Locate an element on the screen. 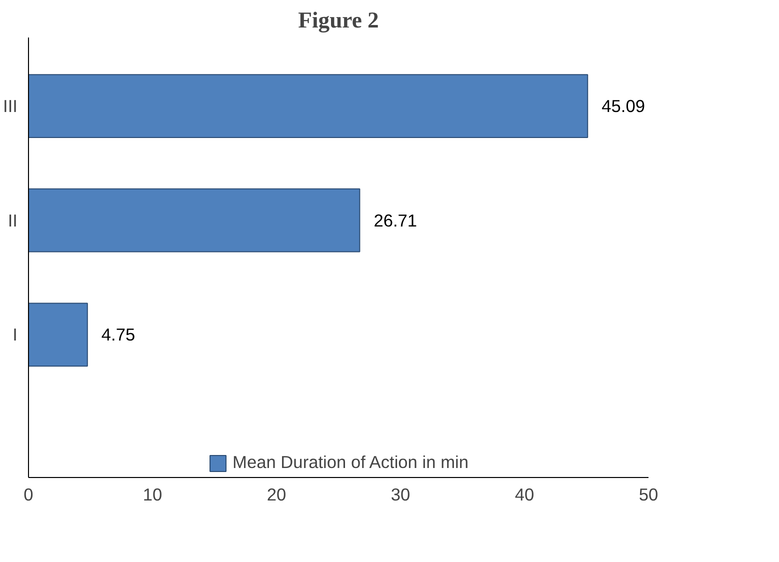  y-tick-label: III is located at coordinates (10, 106).